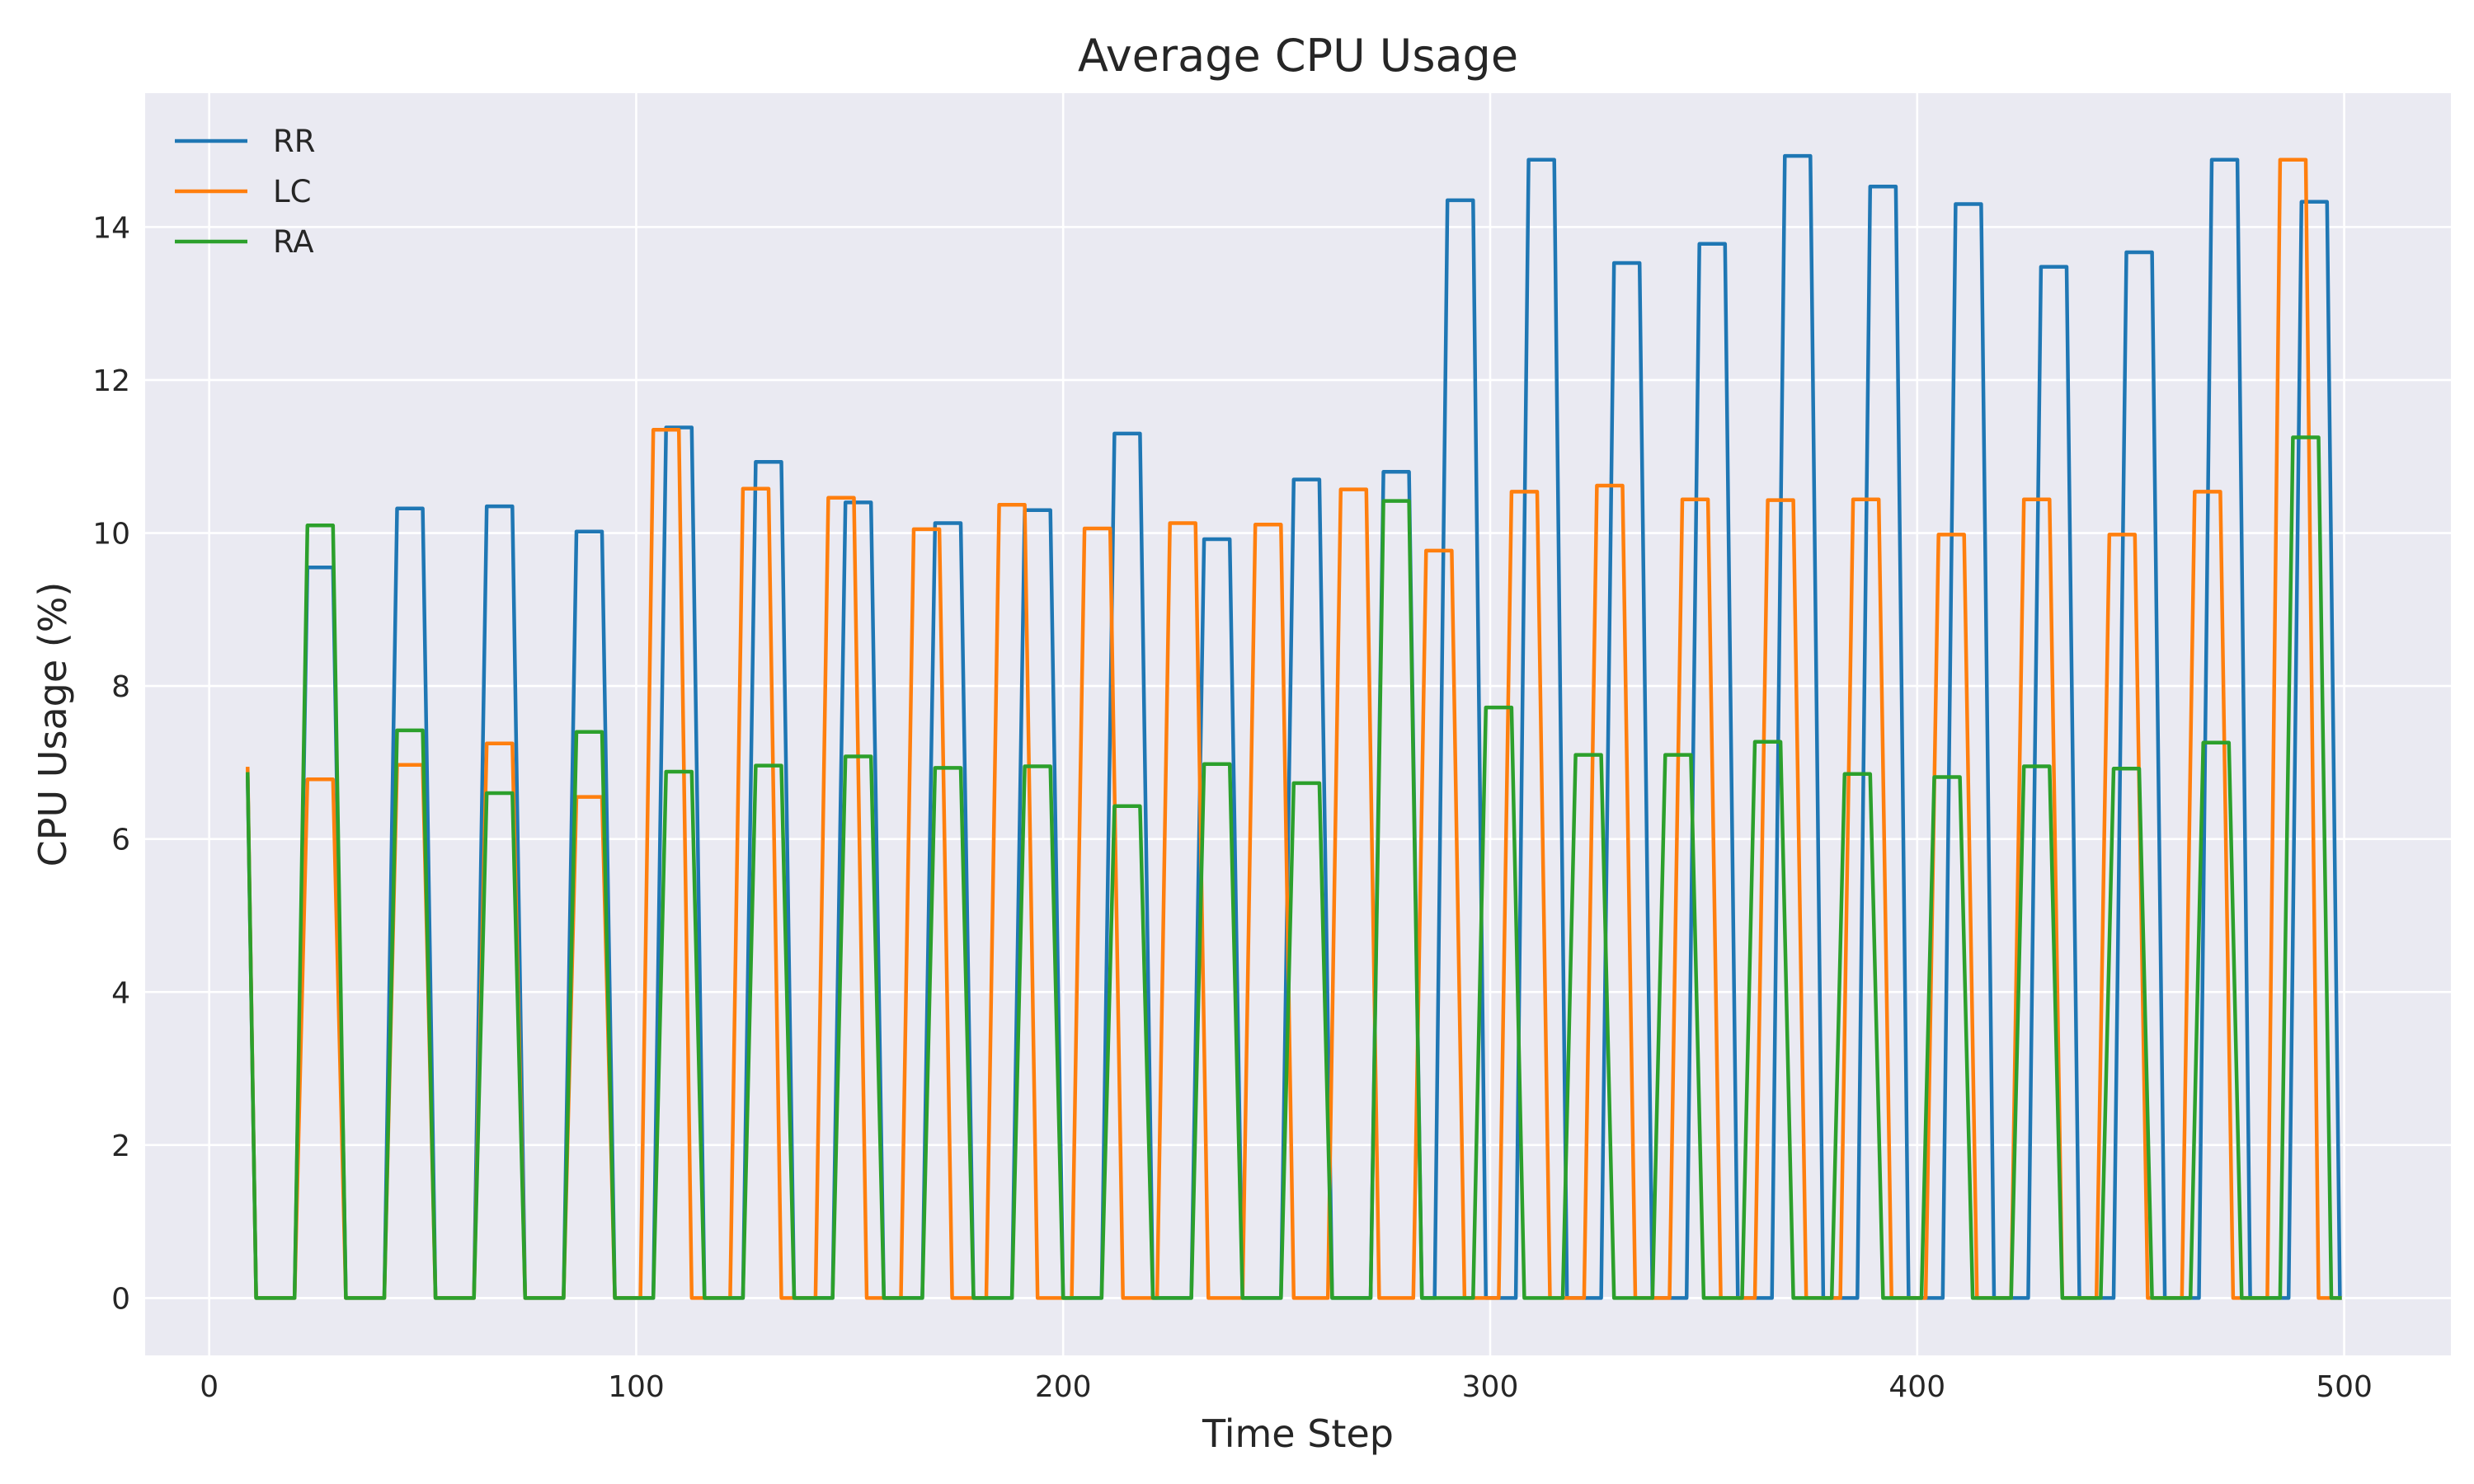 Image resolution: width=2474 pixels, height=1484 pixels. I want to click on x-tick-label: 0, so click(209, 1387).